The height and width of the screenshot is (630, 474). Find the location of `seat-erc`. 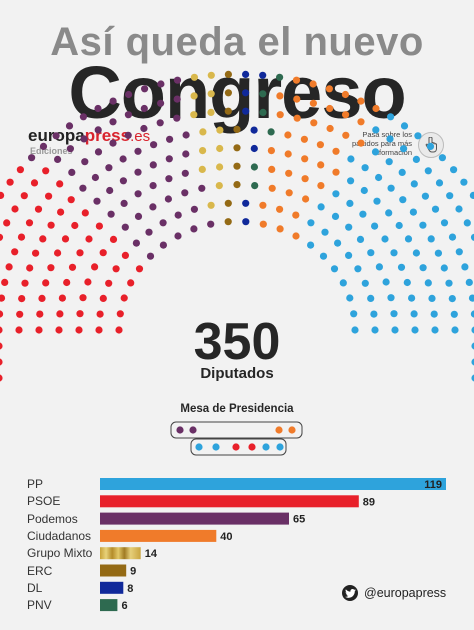

seat-erc is located at coordinates (237, 166).